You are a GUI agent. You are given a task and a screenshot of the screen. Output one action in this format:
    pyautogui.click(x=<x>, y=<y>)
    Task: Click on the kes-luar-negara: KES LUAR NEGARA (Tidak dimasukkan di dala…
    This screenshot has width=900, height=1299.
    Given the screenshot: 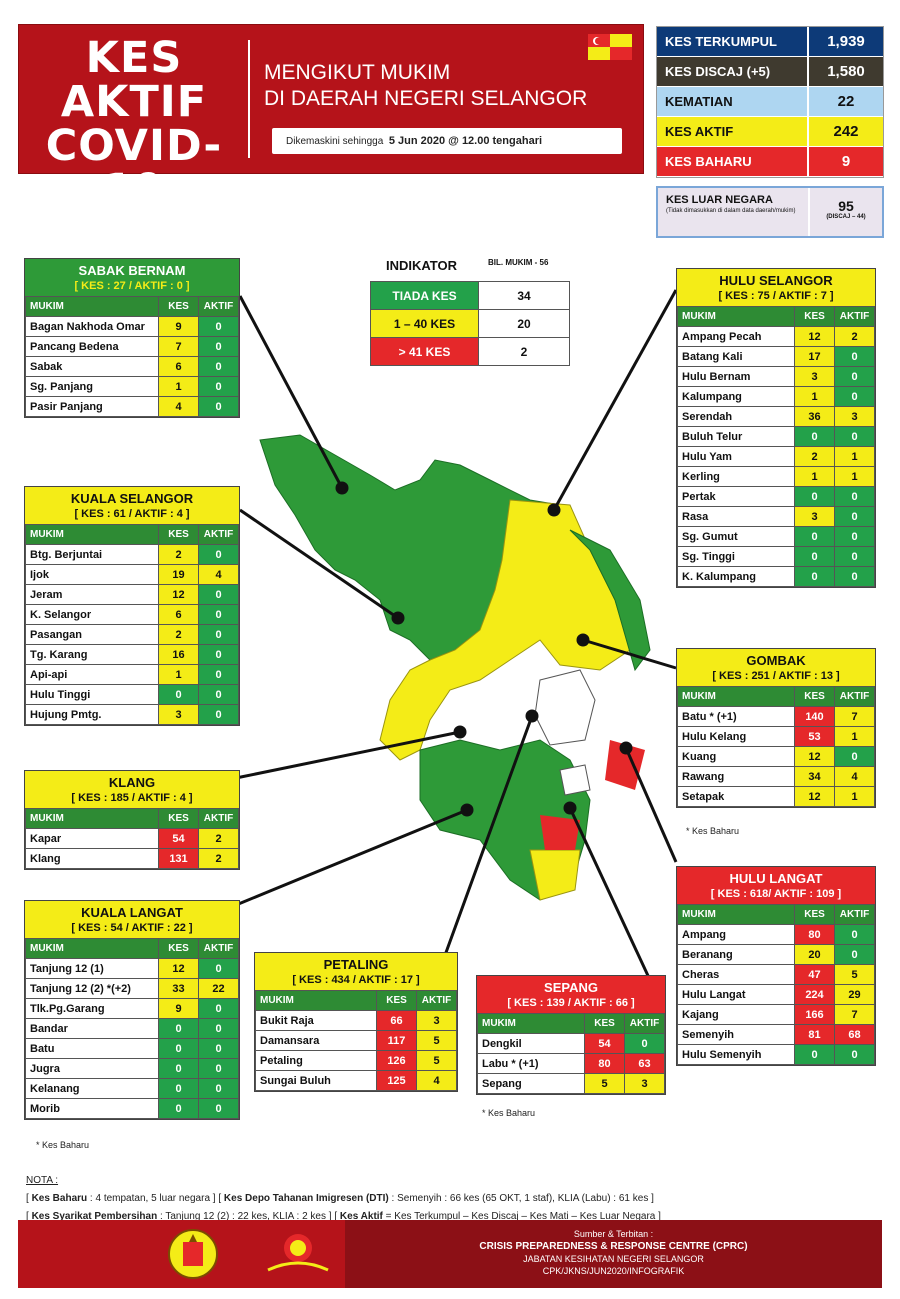 What is the action you would take?
    pyautogui.click(x=770, y=212)
    